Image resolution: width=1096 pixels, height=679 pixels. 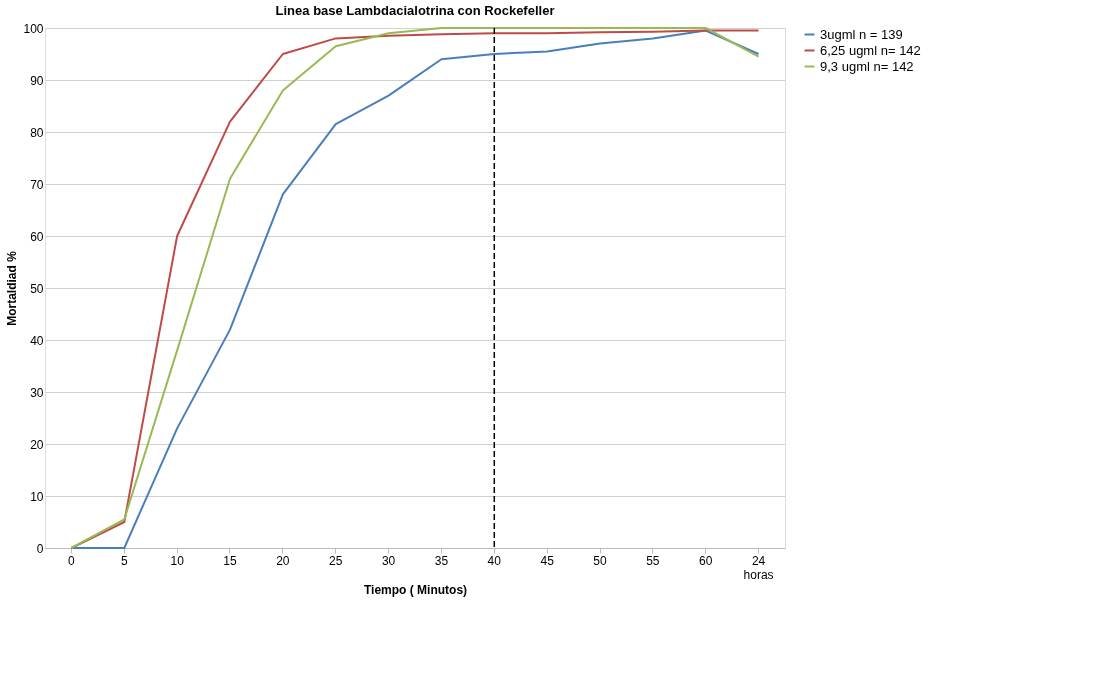 I want to click on x-tick-label: 0, so click(x=72, y=560).